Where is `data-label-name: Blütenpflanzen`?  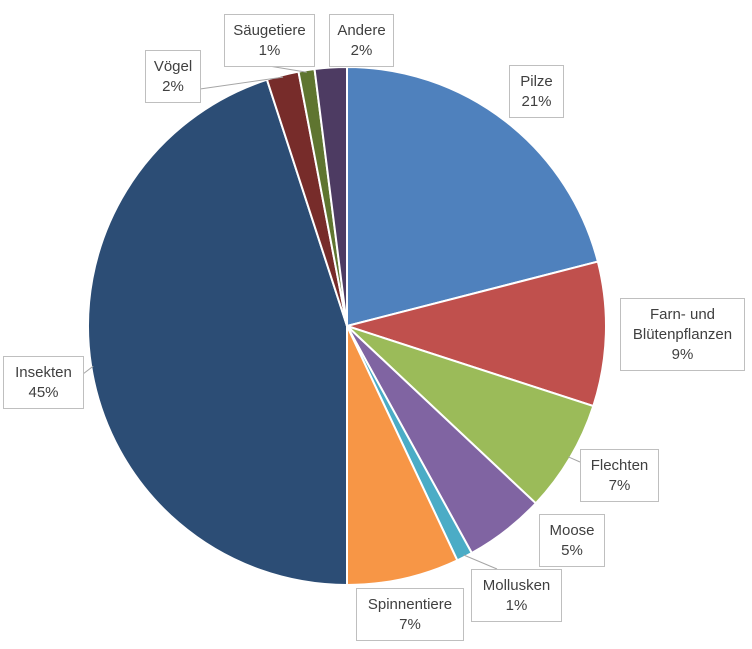
data-label-name: Blütenpflanzen is located at coordinates (682, 334).